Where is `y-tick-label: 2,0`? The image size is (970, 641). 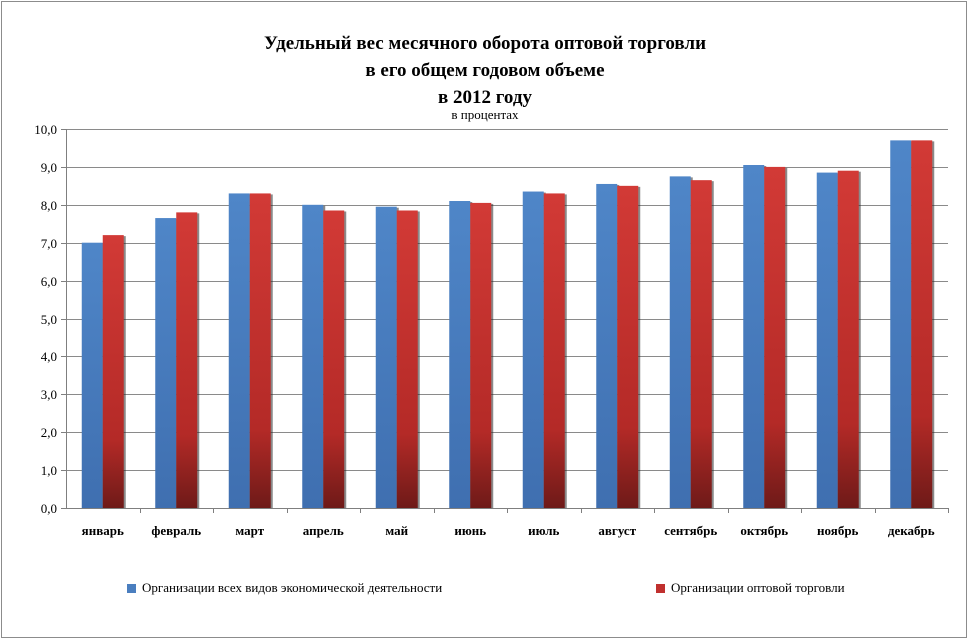
y-tick-label: 2,0 is located at coordinates (49, 432).